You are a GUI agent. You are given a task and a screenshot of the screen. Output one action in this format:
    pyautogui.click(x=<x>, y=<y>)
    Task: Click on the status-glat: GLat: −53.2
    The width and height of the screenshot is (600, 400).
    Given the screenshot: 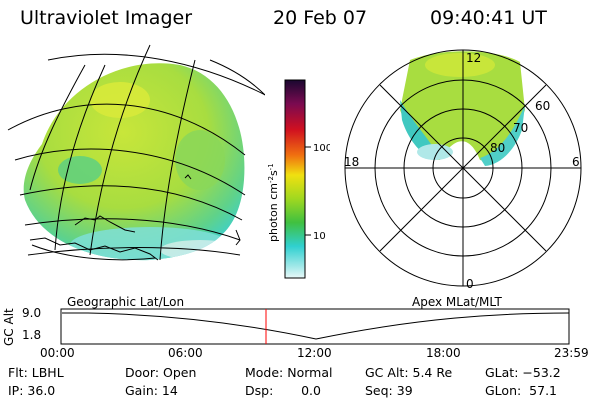 What is the action you would take?
    pyautogui.click(x=523, y=372)
    